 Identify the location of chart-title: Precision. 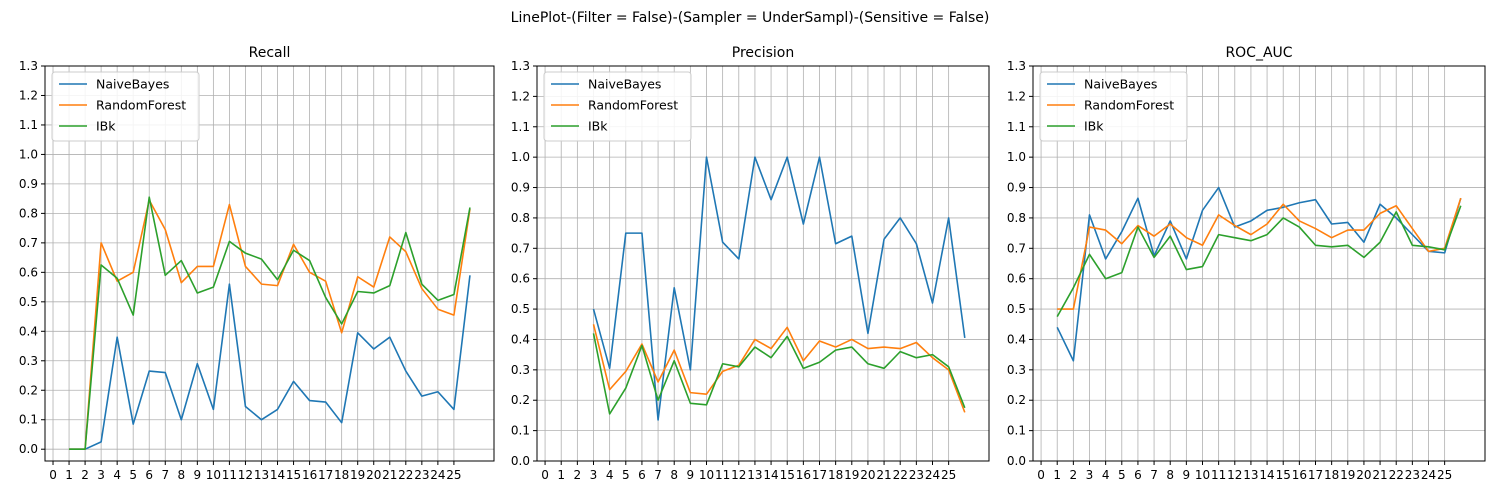
(763, 53).